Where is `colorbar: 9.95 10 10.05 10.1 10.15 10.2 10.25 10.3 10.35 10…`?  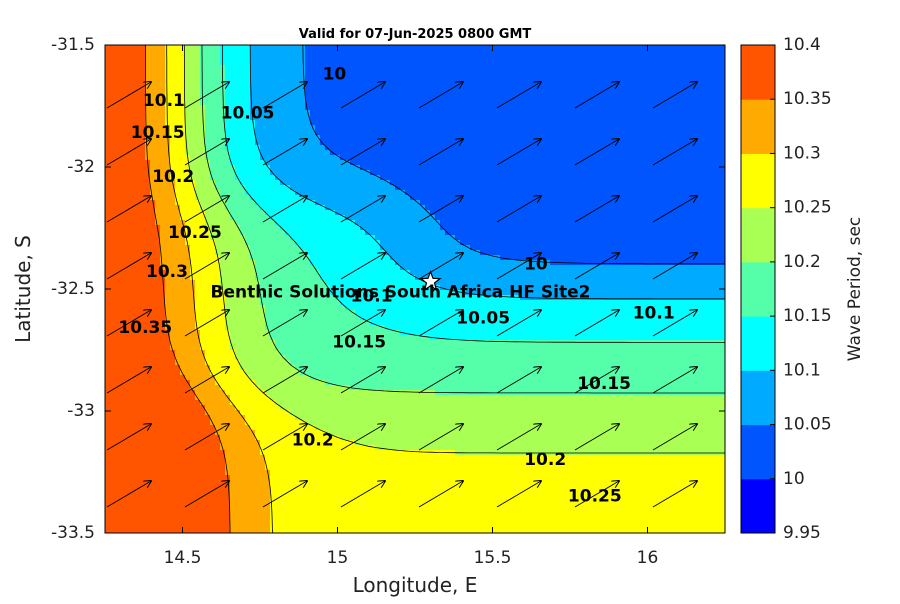 colorbar: 9.95 10 10.05 10.1 10.15 10.2 10.25 10.3 10.35 10… is located at coordinates (786, 289).